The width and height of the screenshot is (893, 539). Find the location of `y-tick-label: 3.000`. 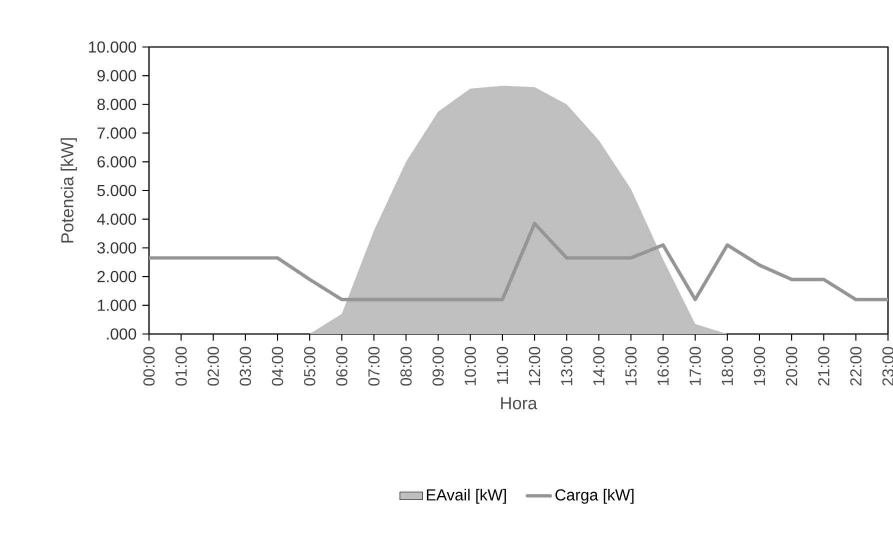

y-tick-label: 3.000 is located at coordinates (116, 248).